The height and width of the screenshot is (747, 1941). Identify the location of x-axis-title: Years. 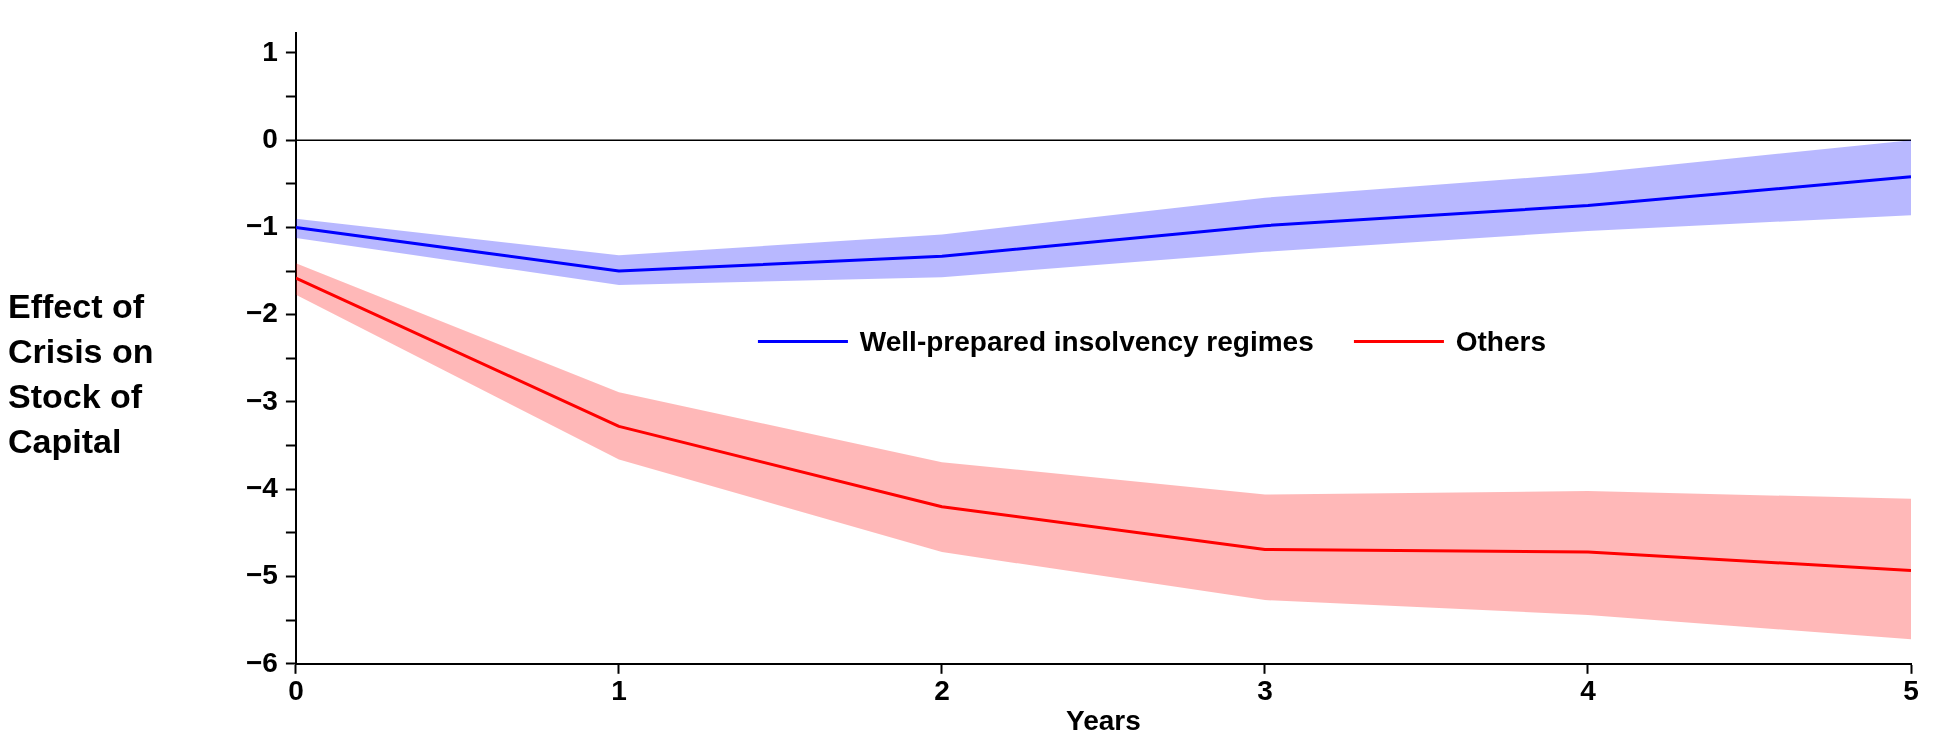
(1103, 720).